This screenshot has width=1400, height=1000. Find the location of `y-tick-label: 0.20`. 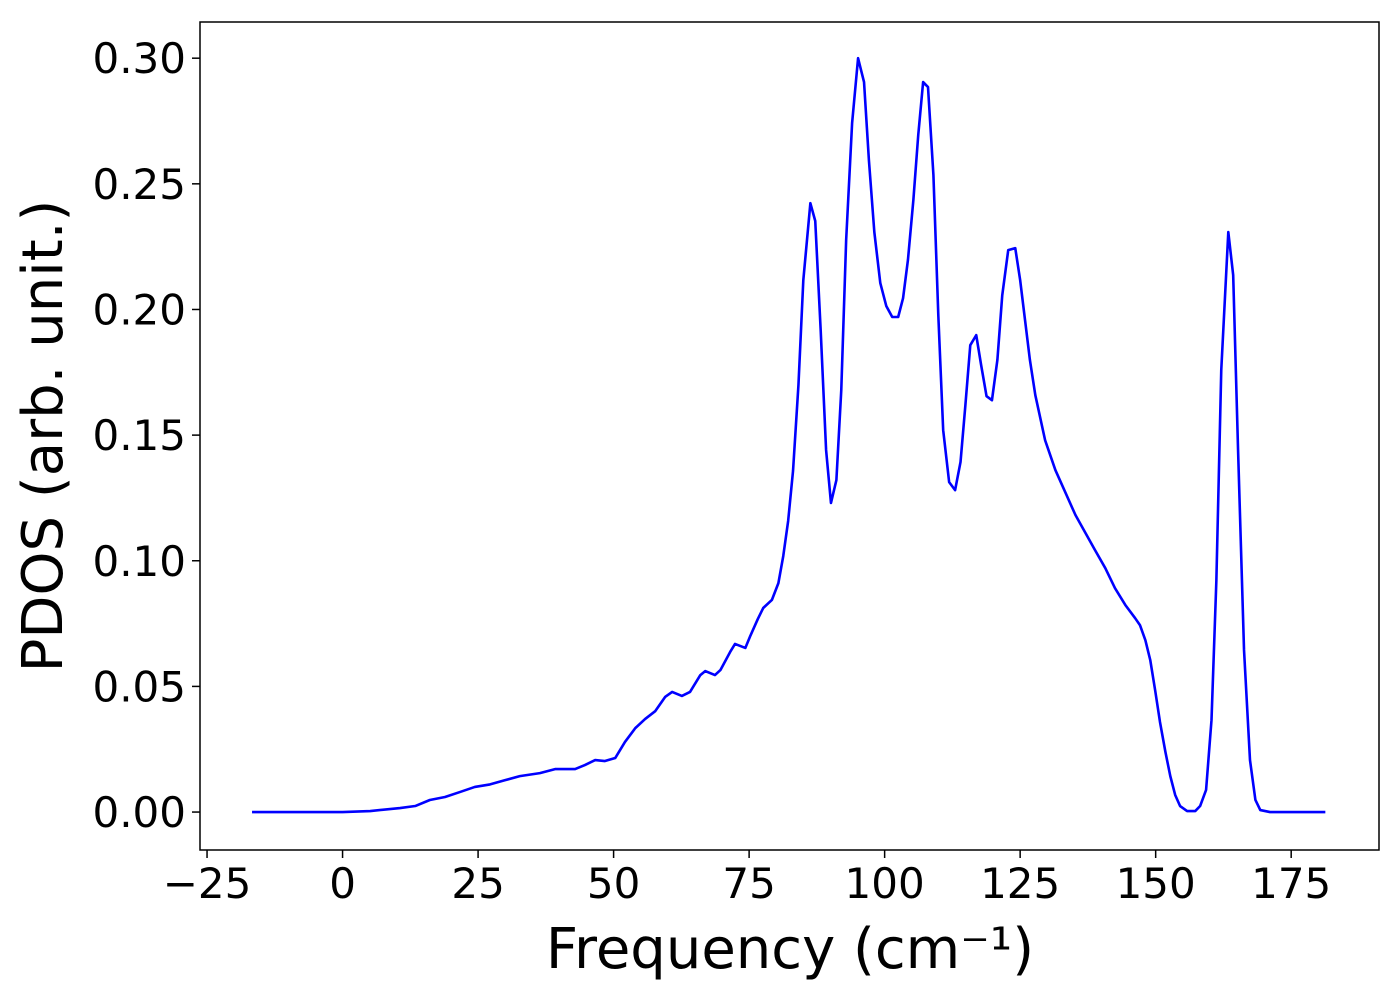

y-tick-label: 0.20 is located at coordinates (139, 309).